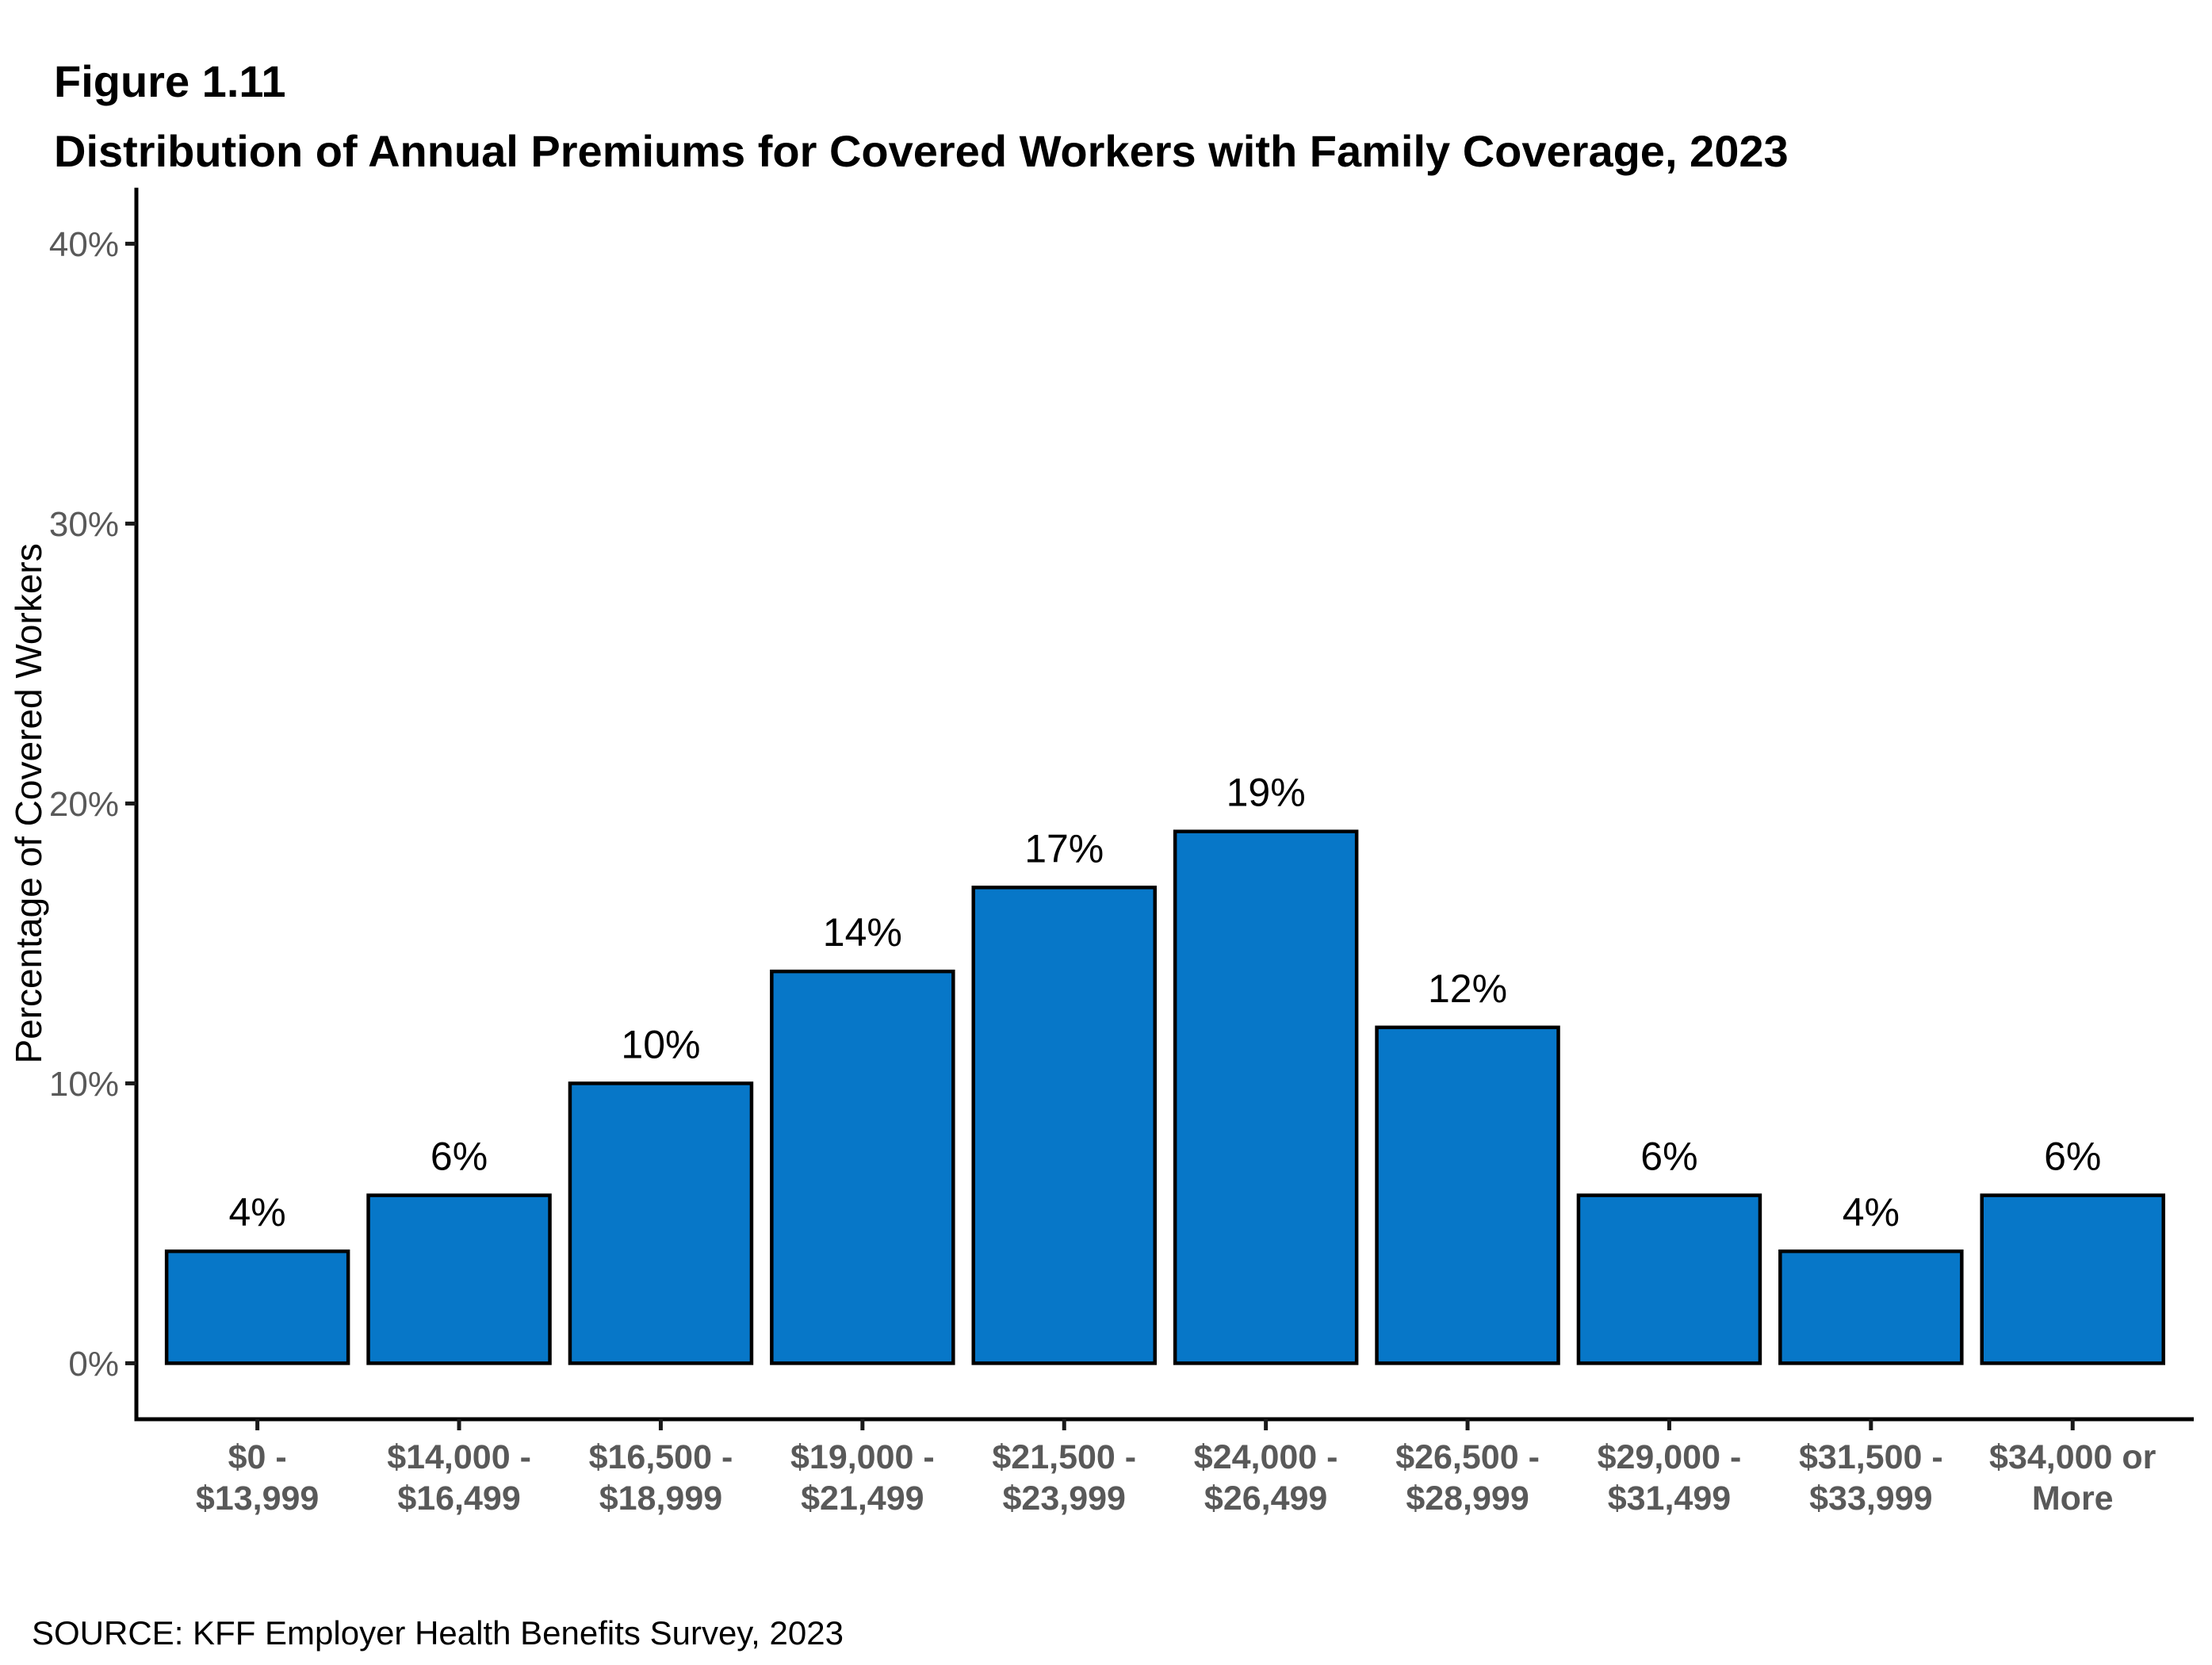 This screenshot has height=1665, width=2212. I want to click on y-tick-label: 20%, so click(84, 804).